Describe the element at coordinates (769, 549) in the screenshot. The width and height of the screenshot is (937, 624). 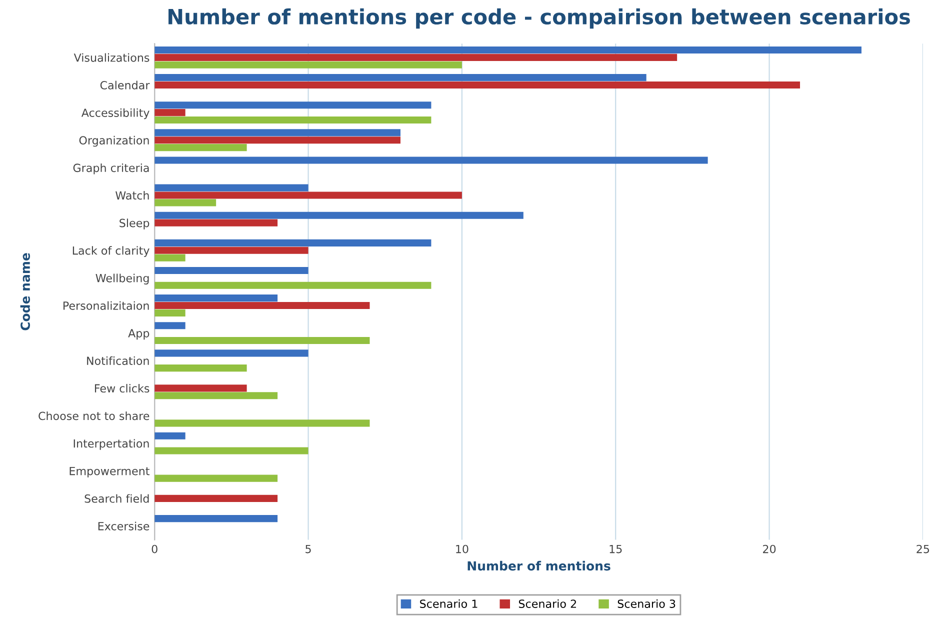
I see `x-tick-label: 20` at that location.